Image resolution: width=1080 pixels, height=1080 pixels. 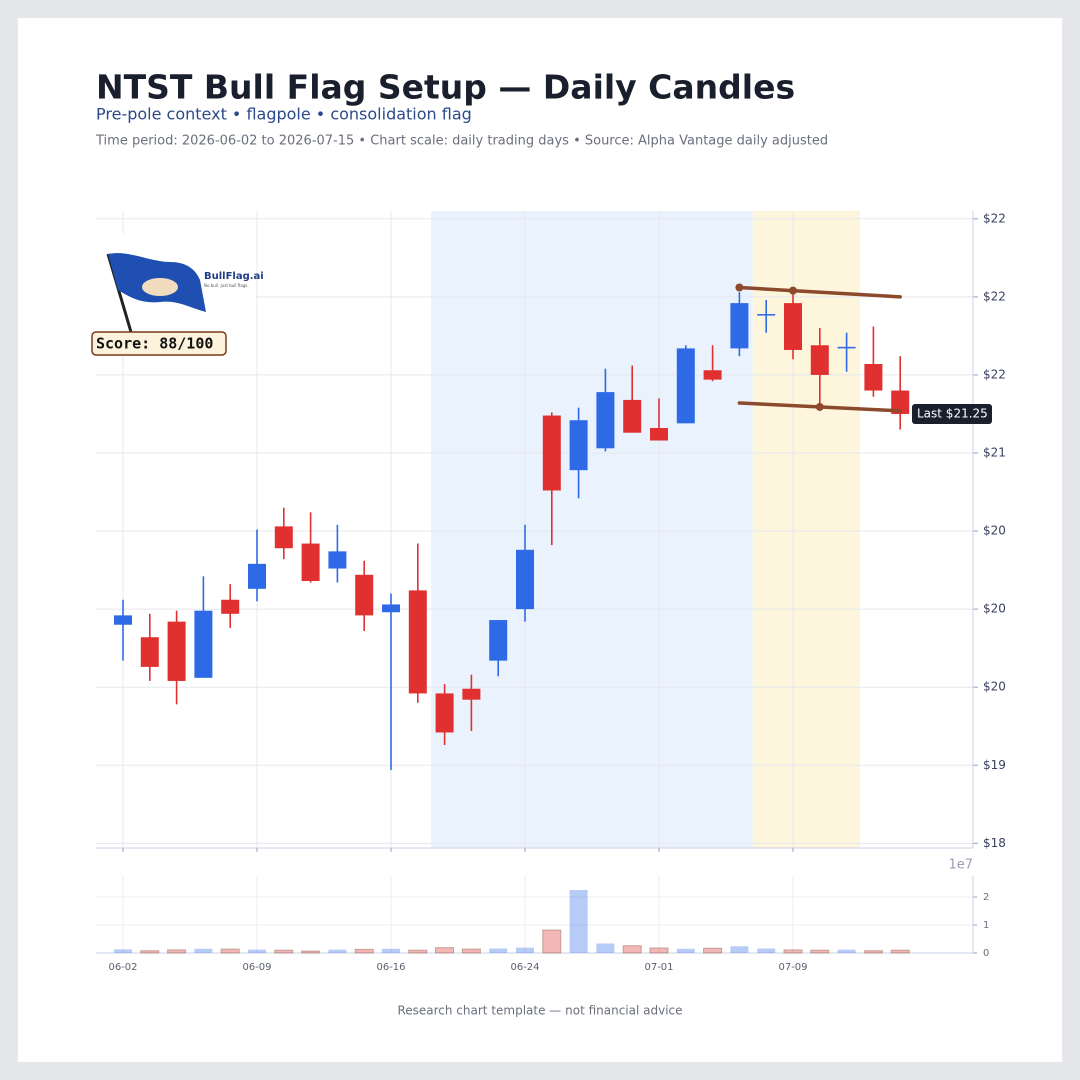 I want to click on logo-name: BullFlag.ai, so click(x=234, y=276).